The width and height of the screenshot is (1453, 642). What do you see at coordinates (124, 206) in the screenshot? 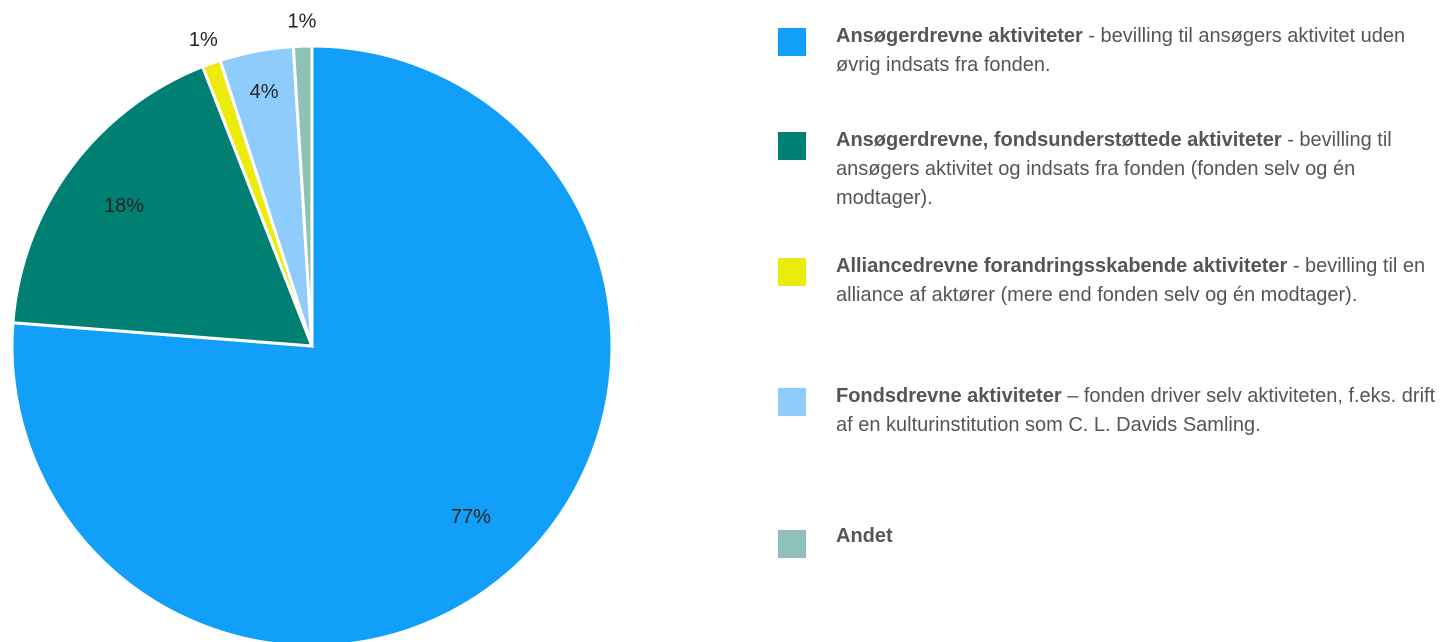
I see `value-label: 18%` at bounding box center [124, 206].